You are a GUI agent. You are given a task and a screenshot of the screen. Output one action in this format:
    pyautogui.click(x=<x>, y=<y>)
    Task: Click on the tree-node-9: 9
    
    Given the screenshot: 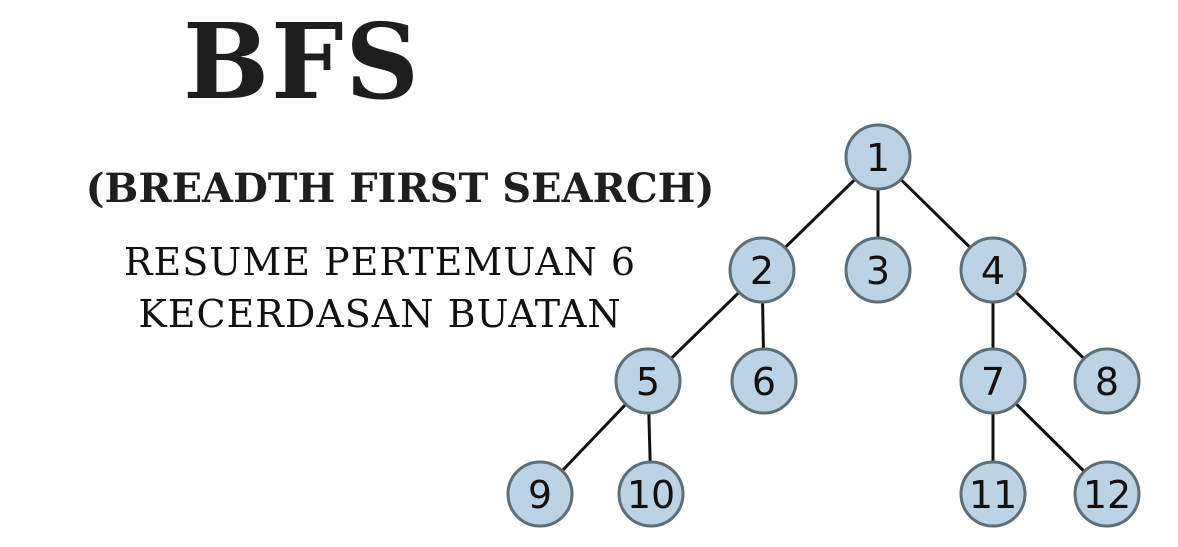 What is the action you would take?
    pyautogui.click(x=540, y=494)
    